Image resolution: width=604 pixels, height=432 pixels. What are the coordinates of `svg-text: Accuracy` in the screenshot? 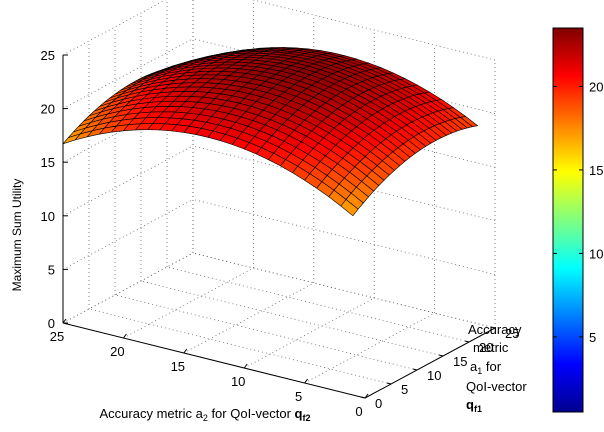 It's located at (495, 329).